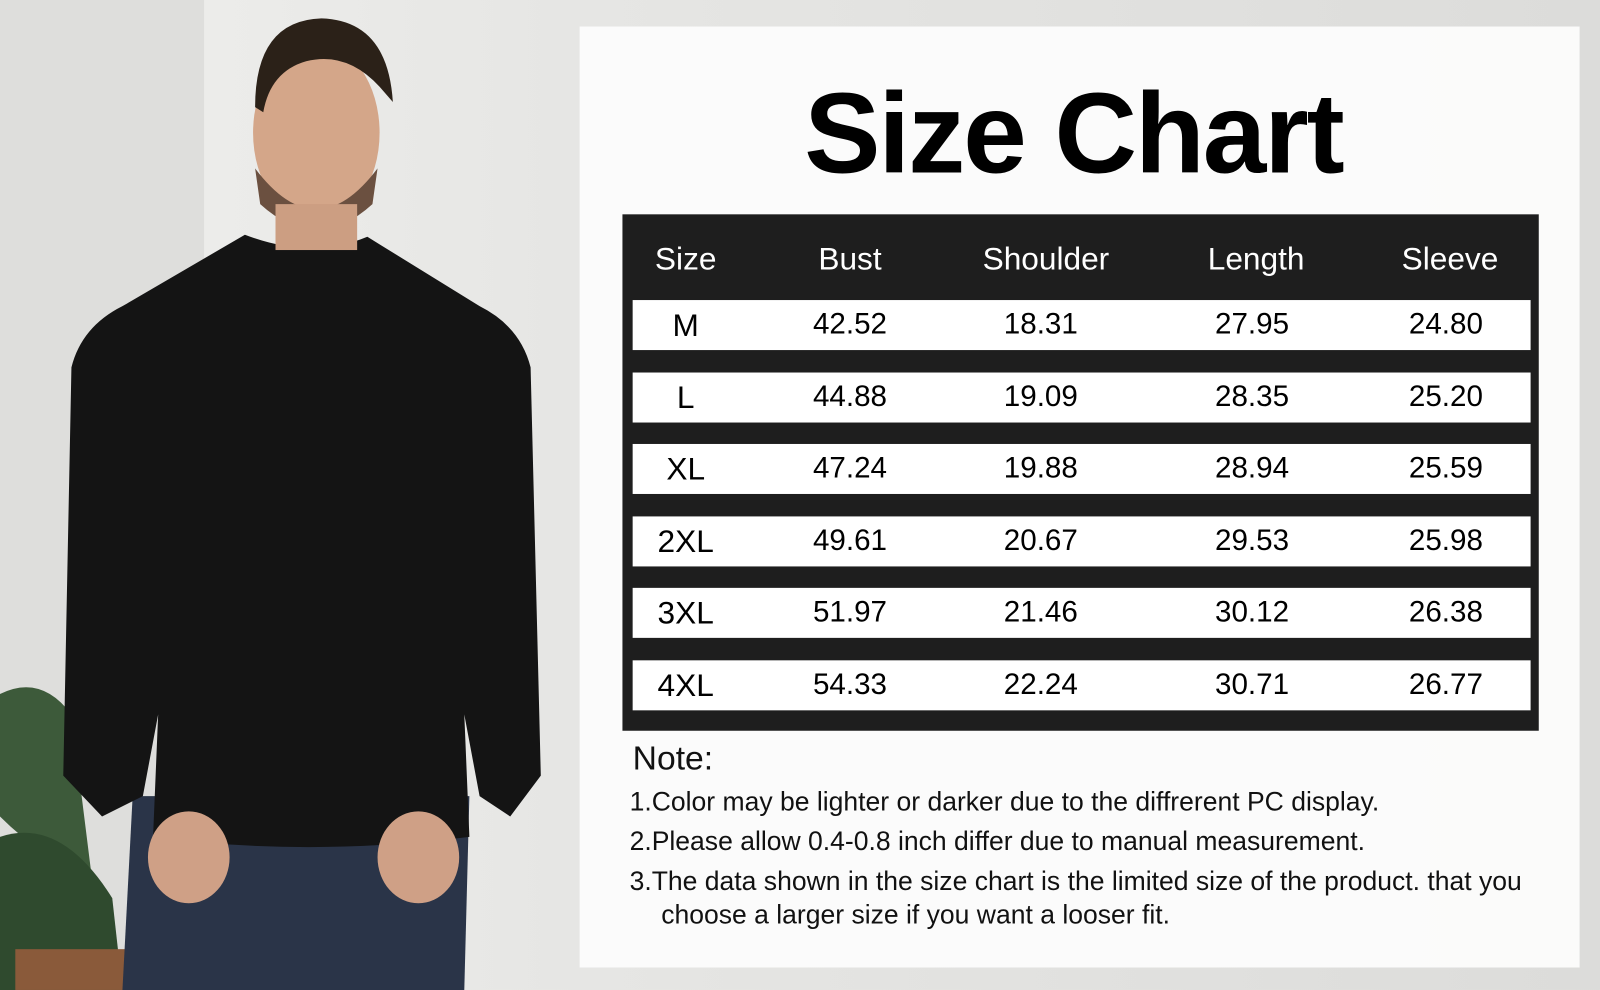 The image size is (1600, 990). I want to click on table-header: Size Bust Shoulder Length Sleeve, so click(1080, 259).